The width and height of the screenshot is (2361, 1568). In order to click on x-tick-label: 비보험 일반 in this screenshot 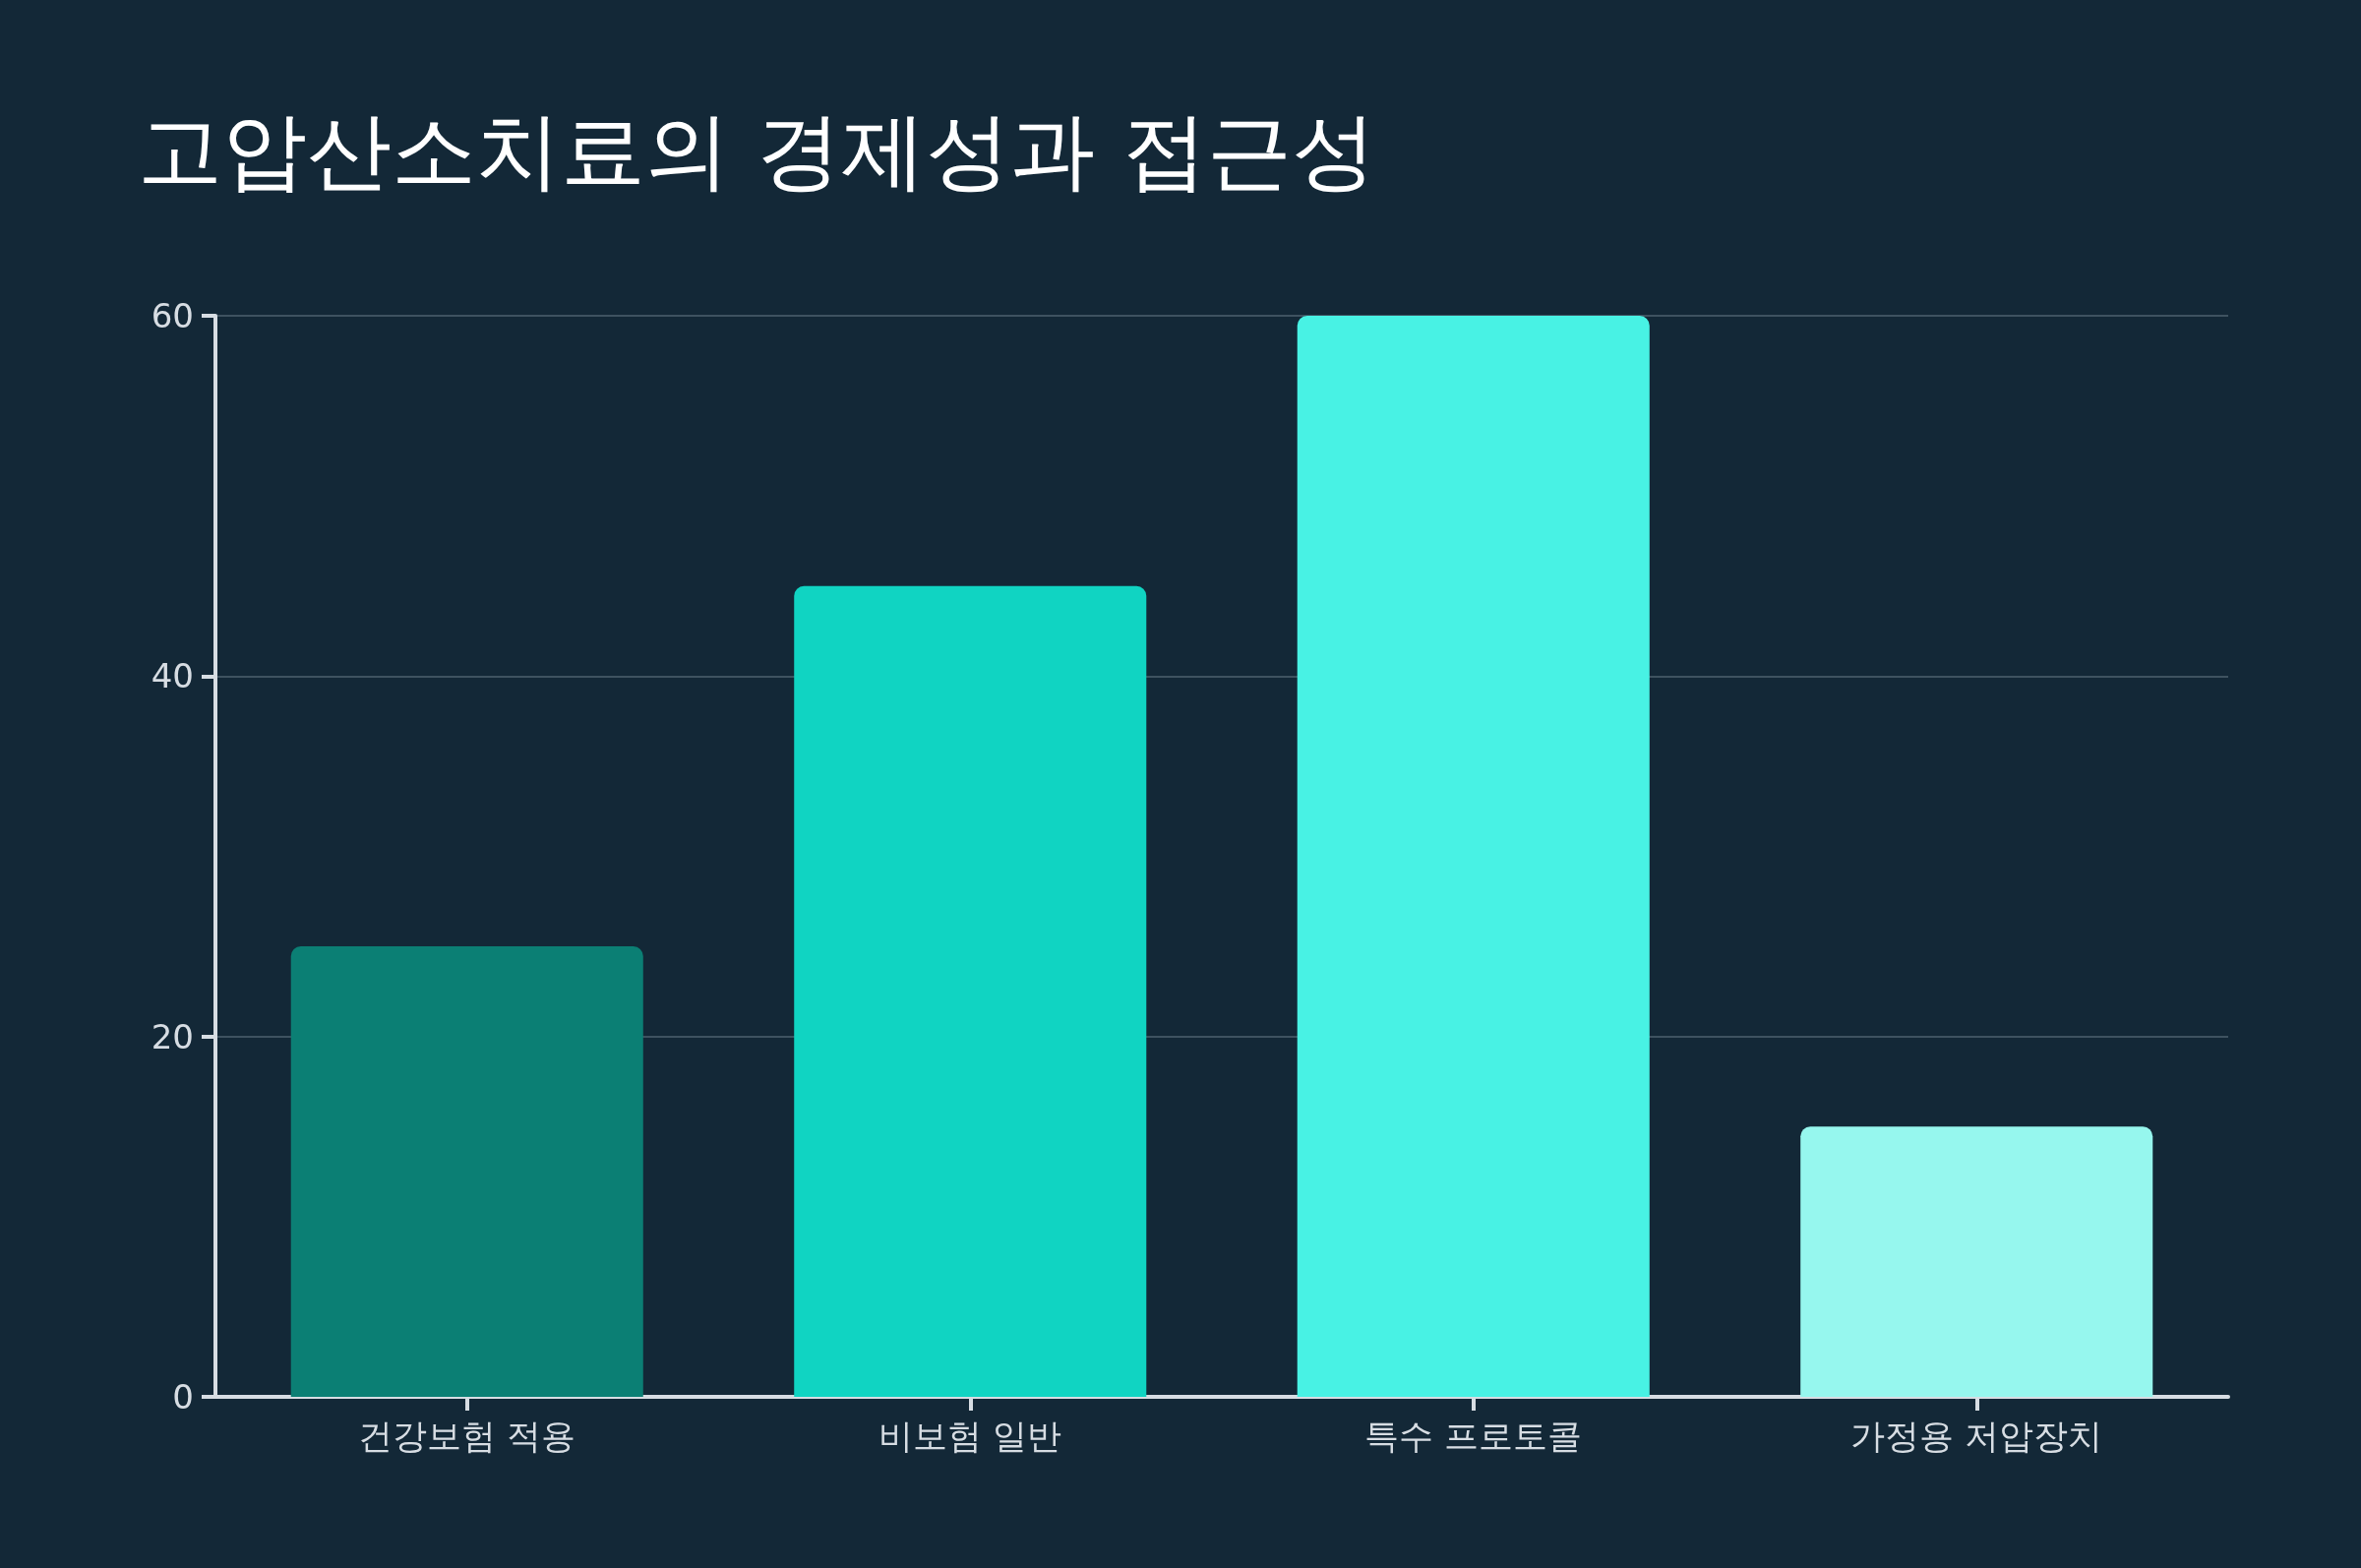, I will do `click(970, 1436)`.